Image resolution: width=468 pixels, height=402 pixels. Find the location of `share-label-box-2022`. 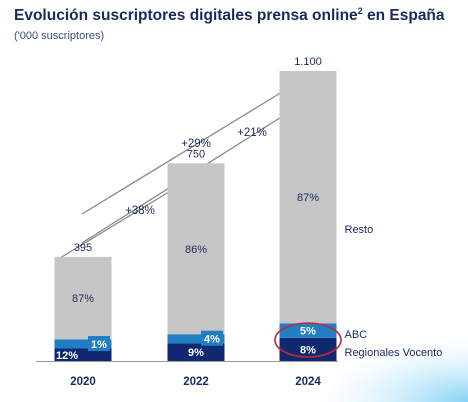

share-label-box-2022 is located at coordinates (212, 338).